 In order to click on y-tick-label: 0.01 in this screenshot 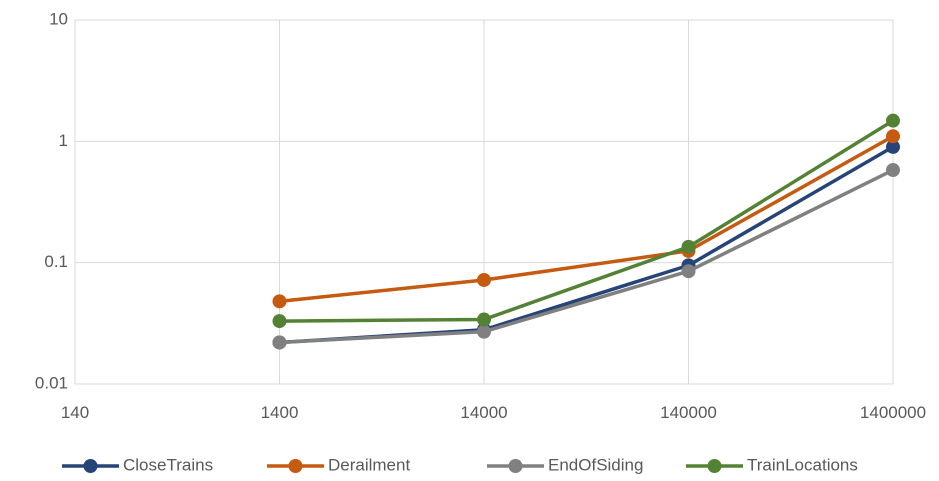, I will do `click(51, 382)`.